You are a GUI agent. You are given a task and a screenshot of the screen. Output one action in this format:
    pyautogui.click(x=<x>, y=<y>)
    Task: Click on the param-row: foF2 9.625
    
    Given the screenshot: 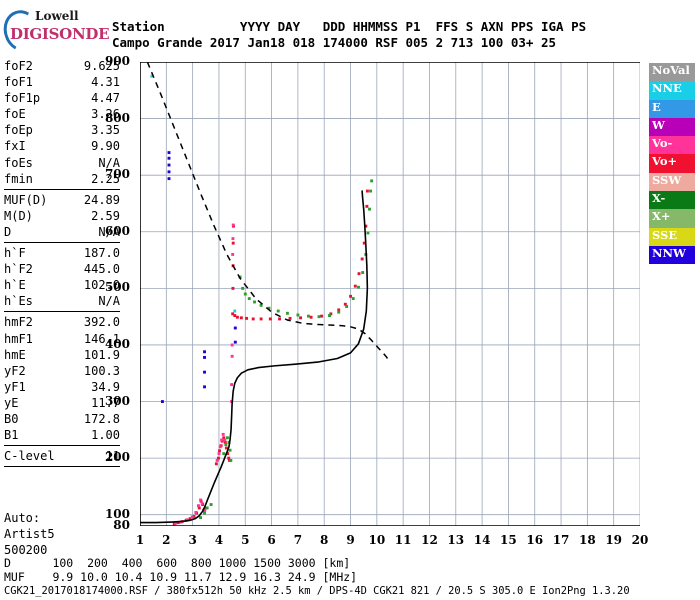 What is the action you would take?
    pyautogui.click(x=62, y=66)
    